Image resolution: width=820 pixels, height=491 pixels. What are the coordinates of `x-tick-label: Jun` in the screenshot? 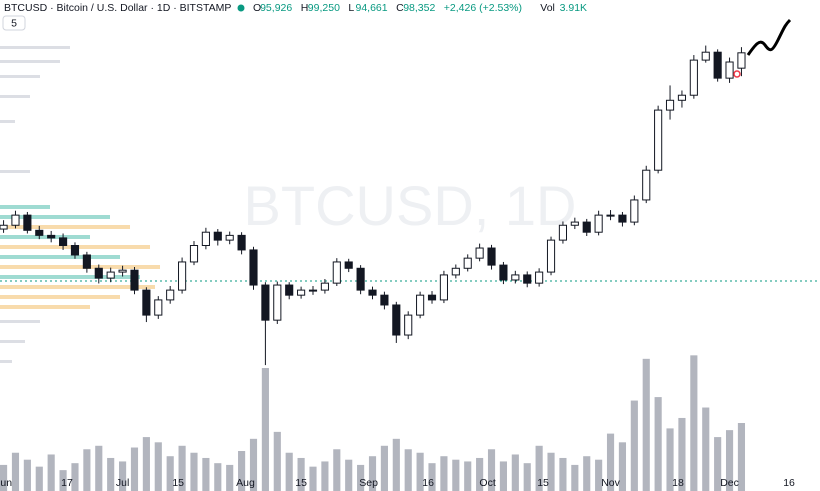 It's located at (6, 483).